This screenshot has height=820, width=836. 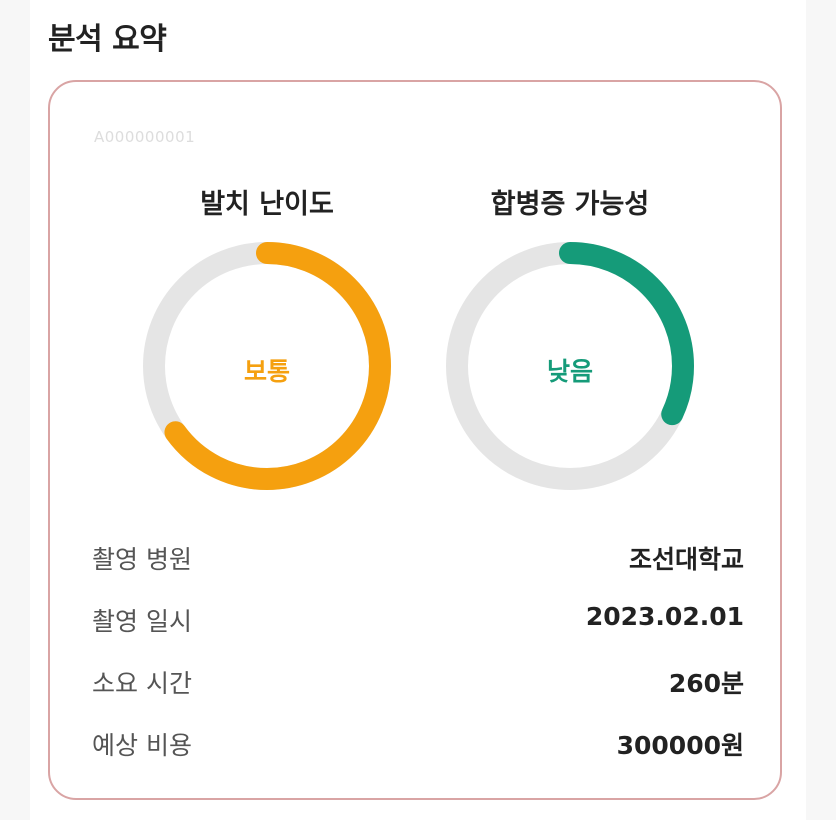 I want to click on extraction-difficulty-gauge: 발치 난이도 보통, so click(x=267, y=342).